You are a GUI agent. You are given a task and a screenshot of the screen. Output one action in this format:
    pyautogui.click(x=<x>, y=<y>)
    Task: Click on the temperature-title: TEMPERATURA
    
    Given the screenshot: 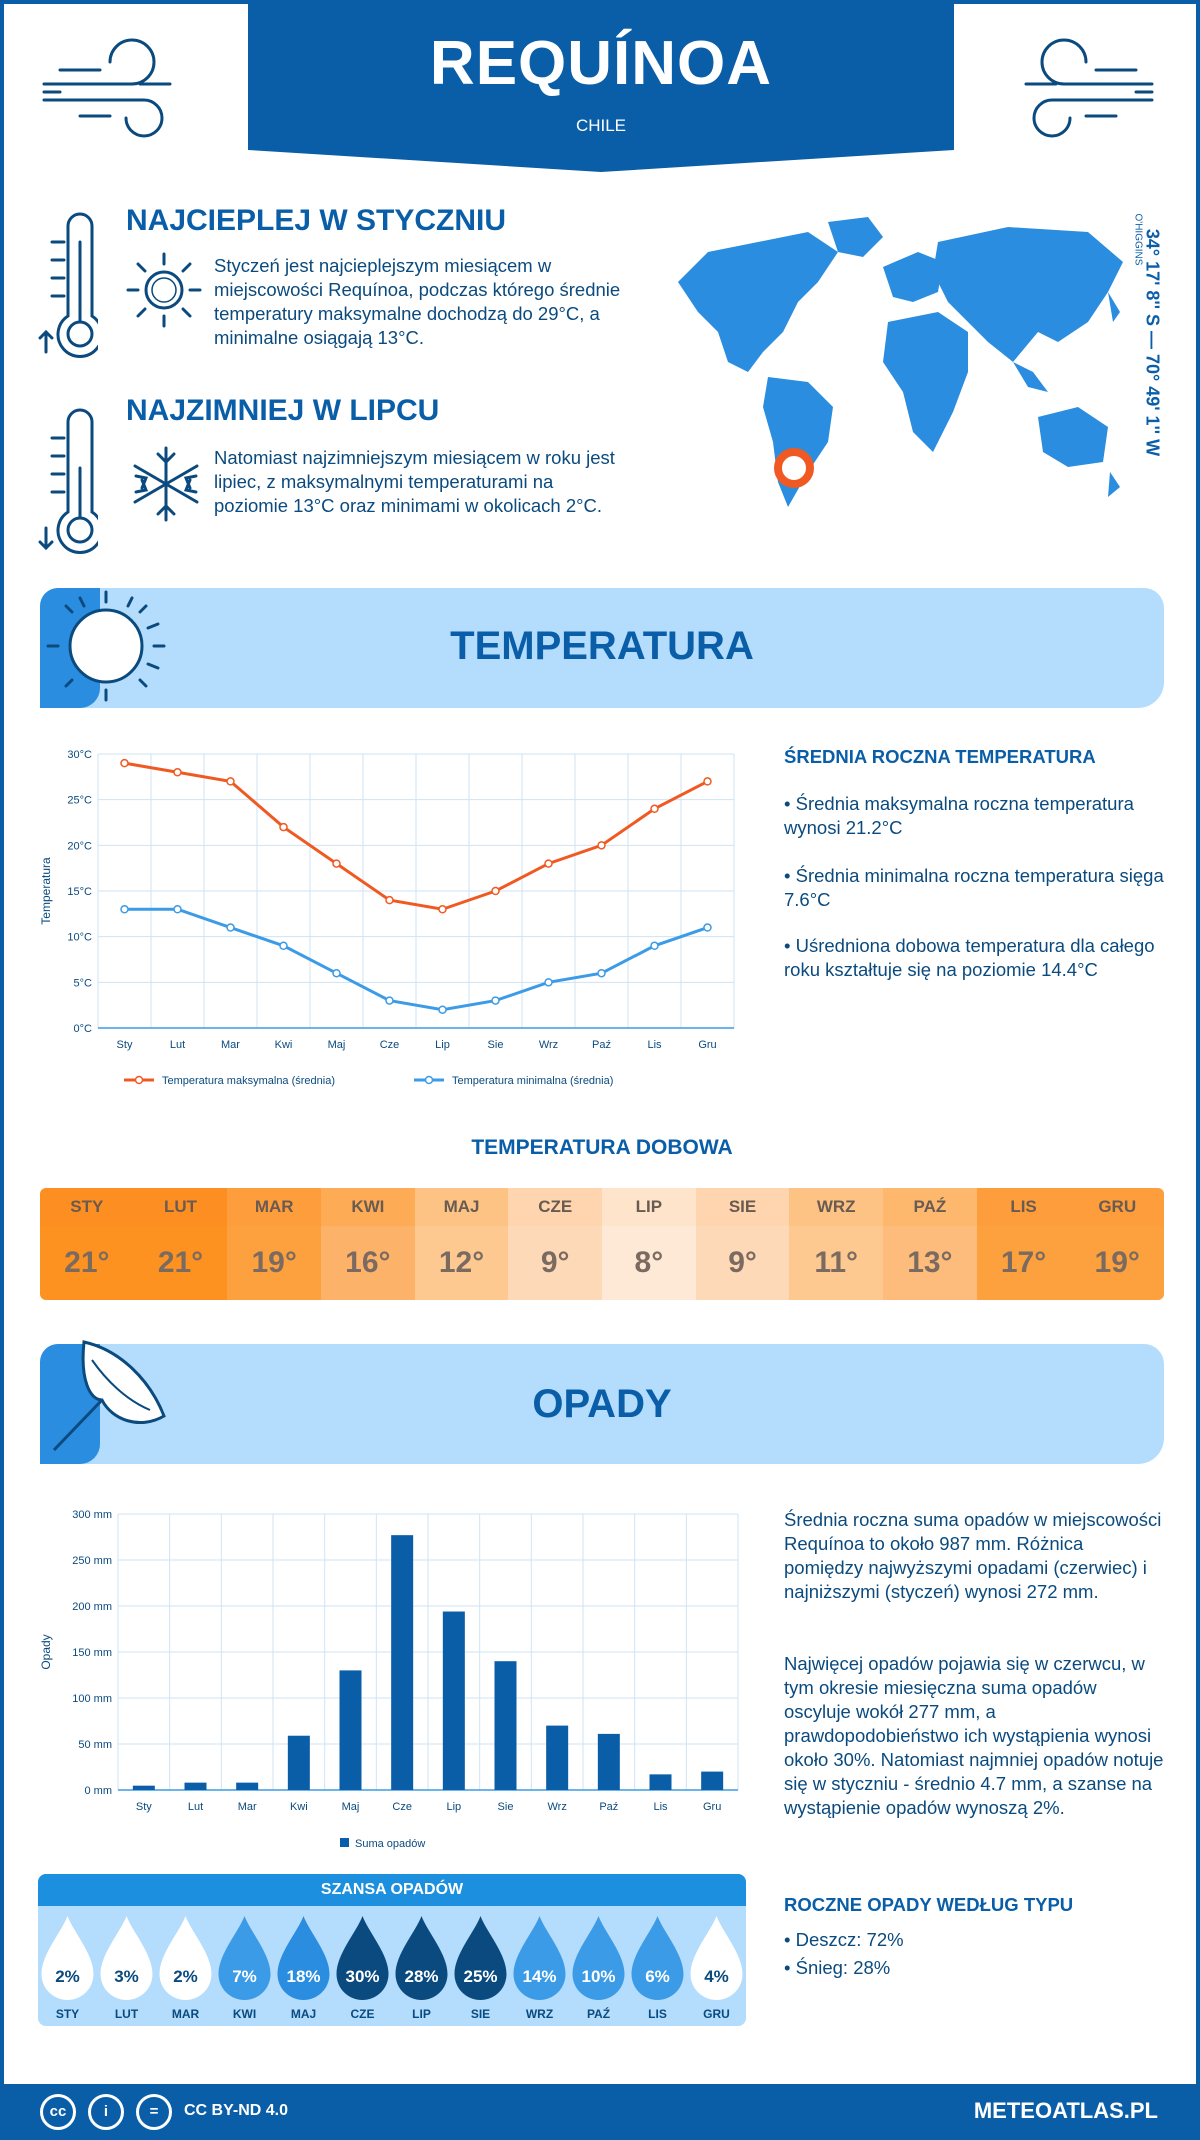 What is the action you would take?
    pyautogui.click(x=602, y=646)
    